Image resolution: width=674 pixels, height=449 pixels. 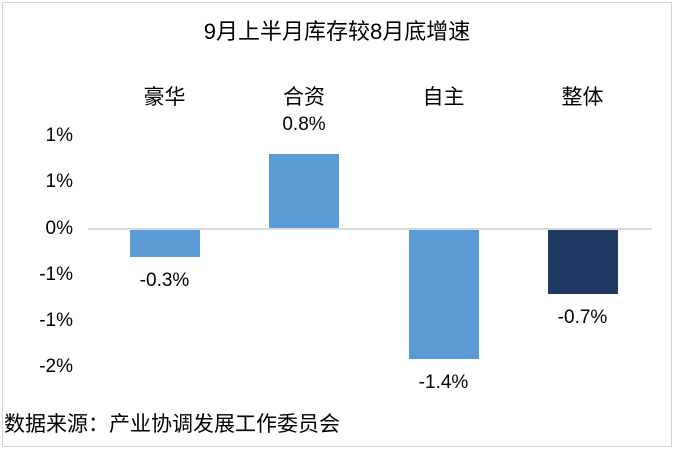 What do you see at coordinates (443, 382) in the screenshot?
I see `data-label: -1.4%` at bounding box center [443, 382].